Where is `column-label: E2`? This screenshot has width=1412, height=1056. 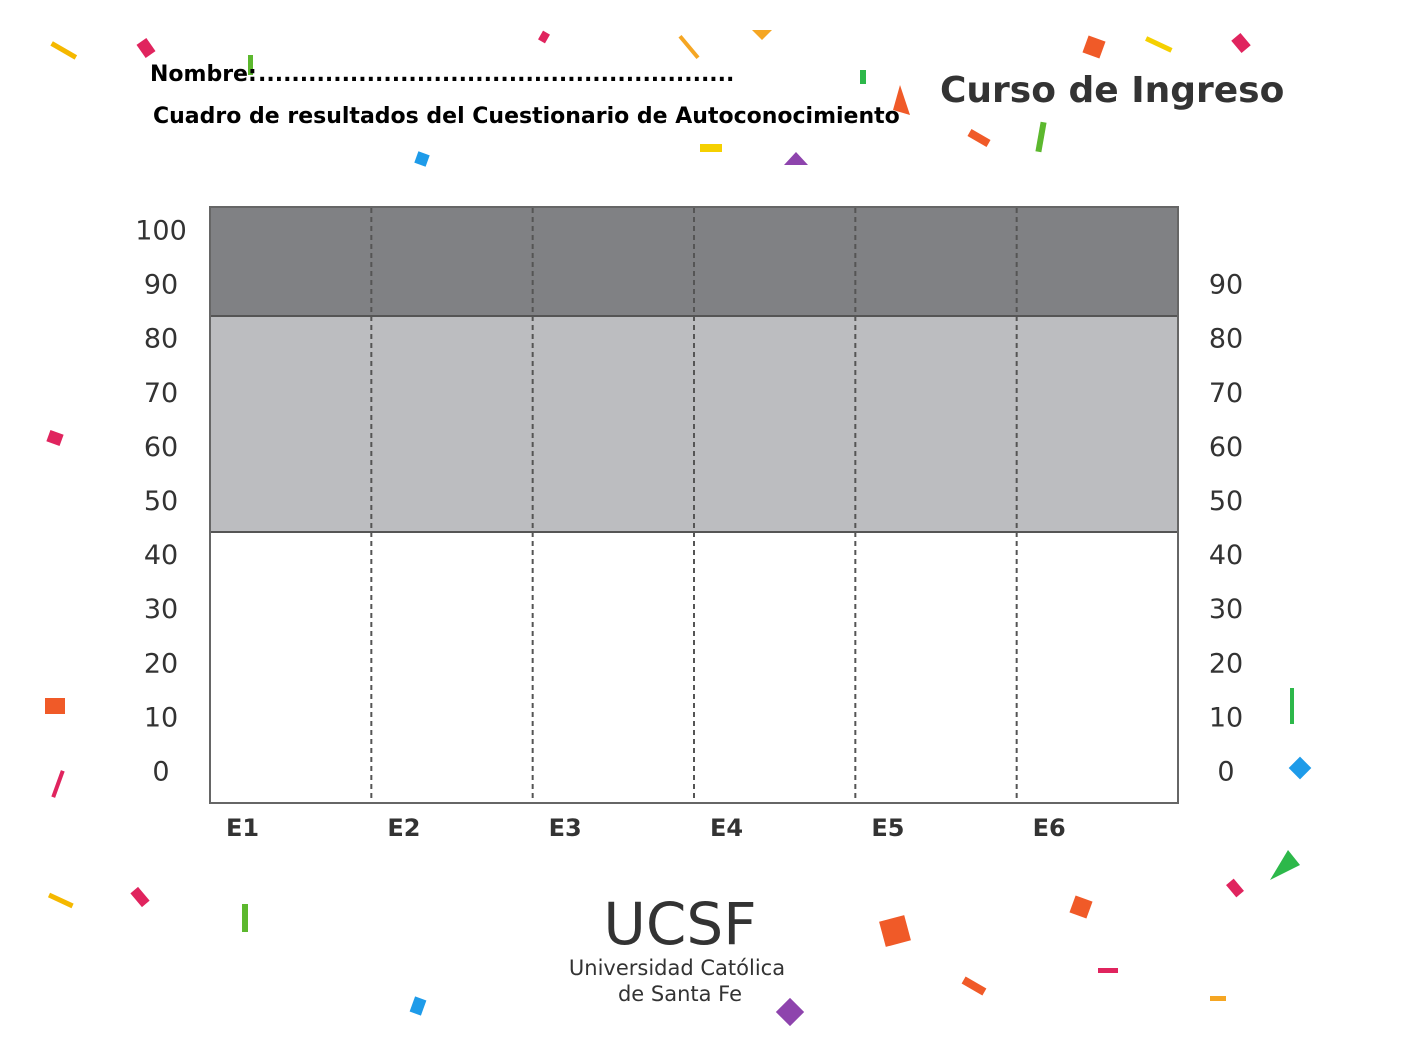
column-label: E2 is located at coordinates (403, 828).